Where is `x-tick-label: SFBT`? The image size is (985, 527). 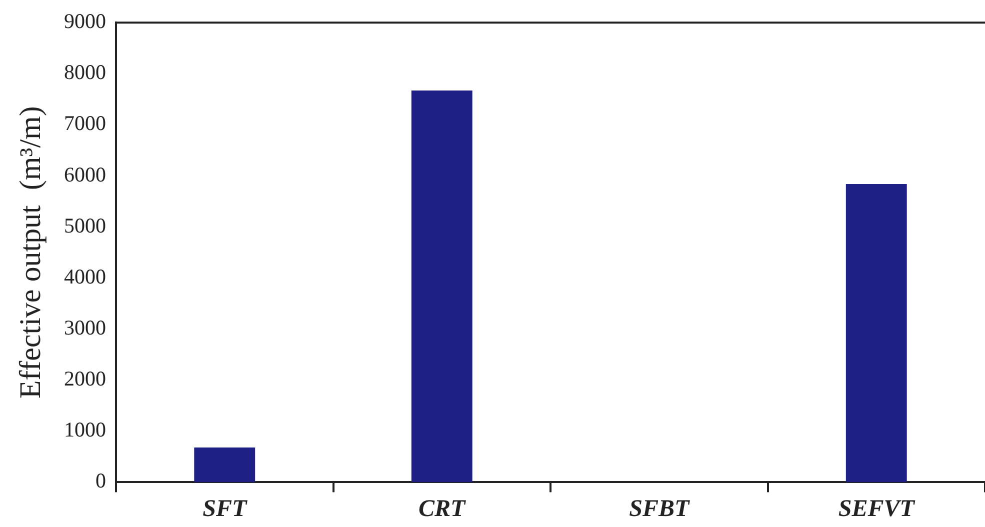 x-tick-label: SFBT is located at coordinates (659, 509).